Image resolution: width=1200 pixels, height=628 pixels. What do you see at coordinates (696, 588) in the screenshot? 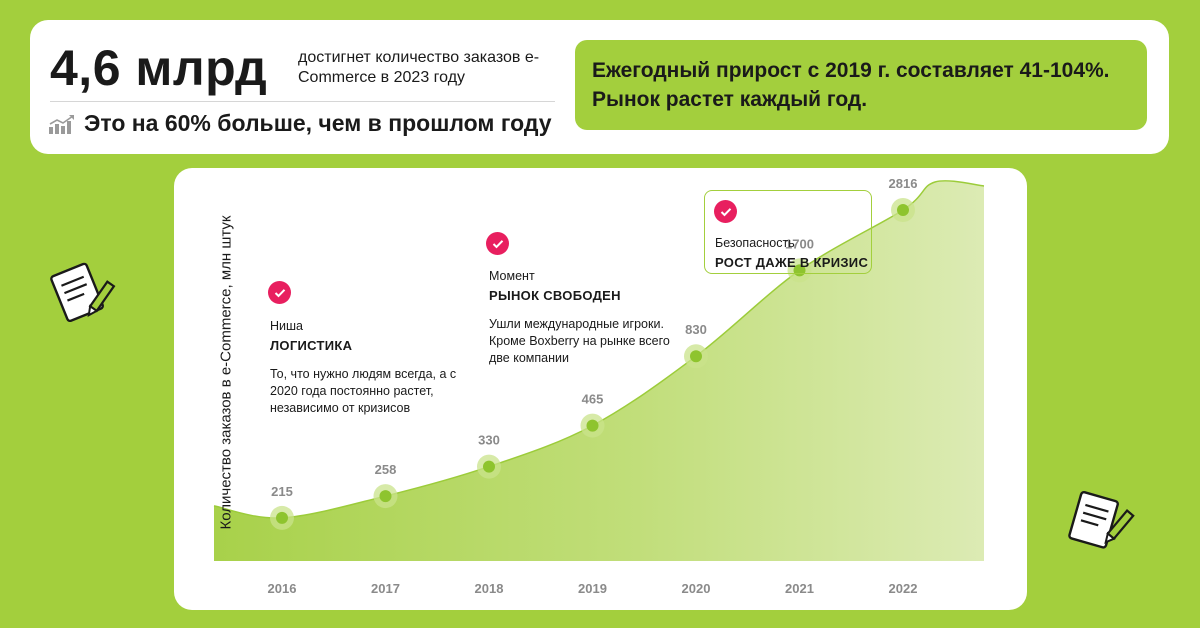
I see `x-tick-label: 2020` at bounding box center [696, 588].